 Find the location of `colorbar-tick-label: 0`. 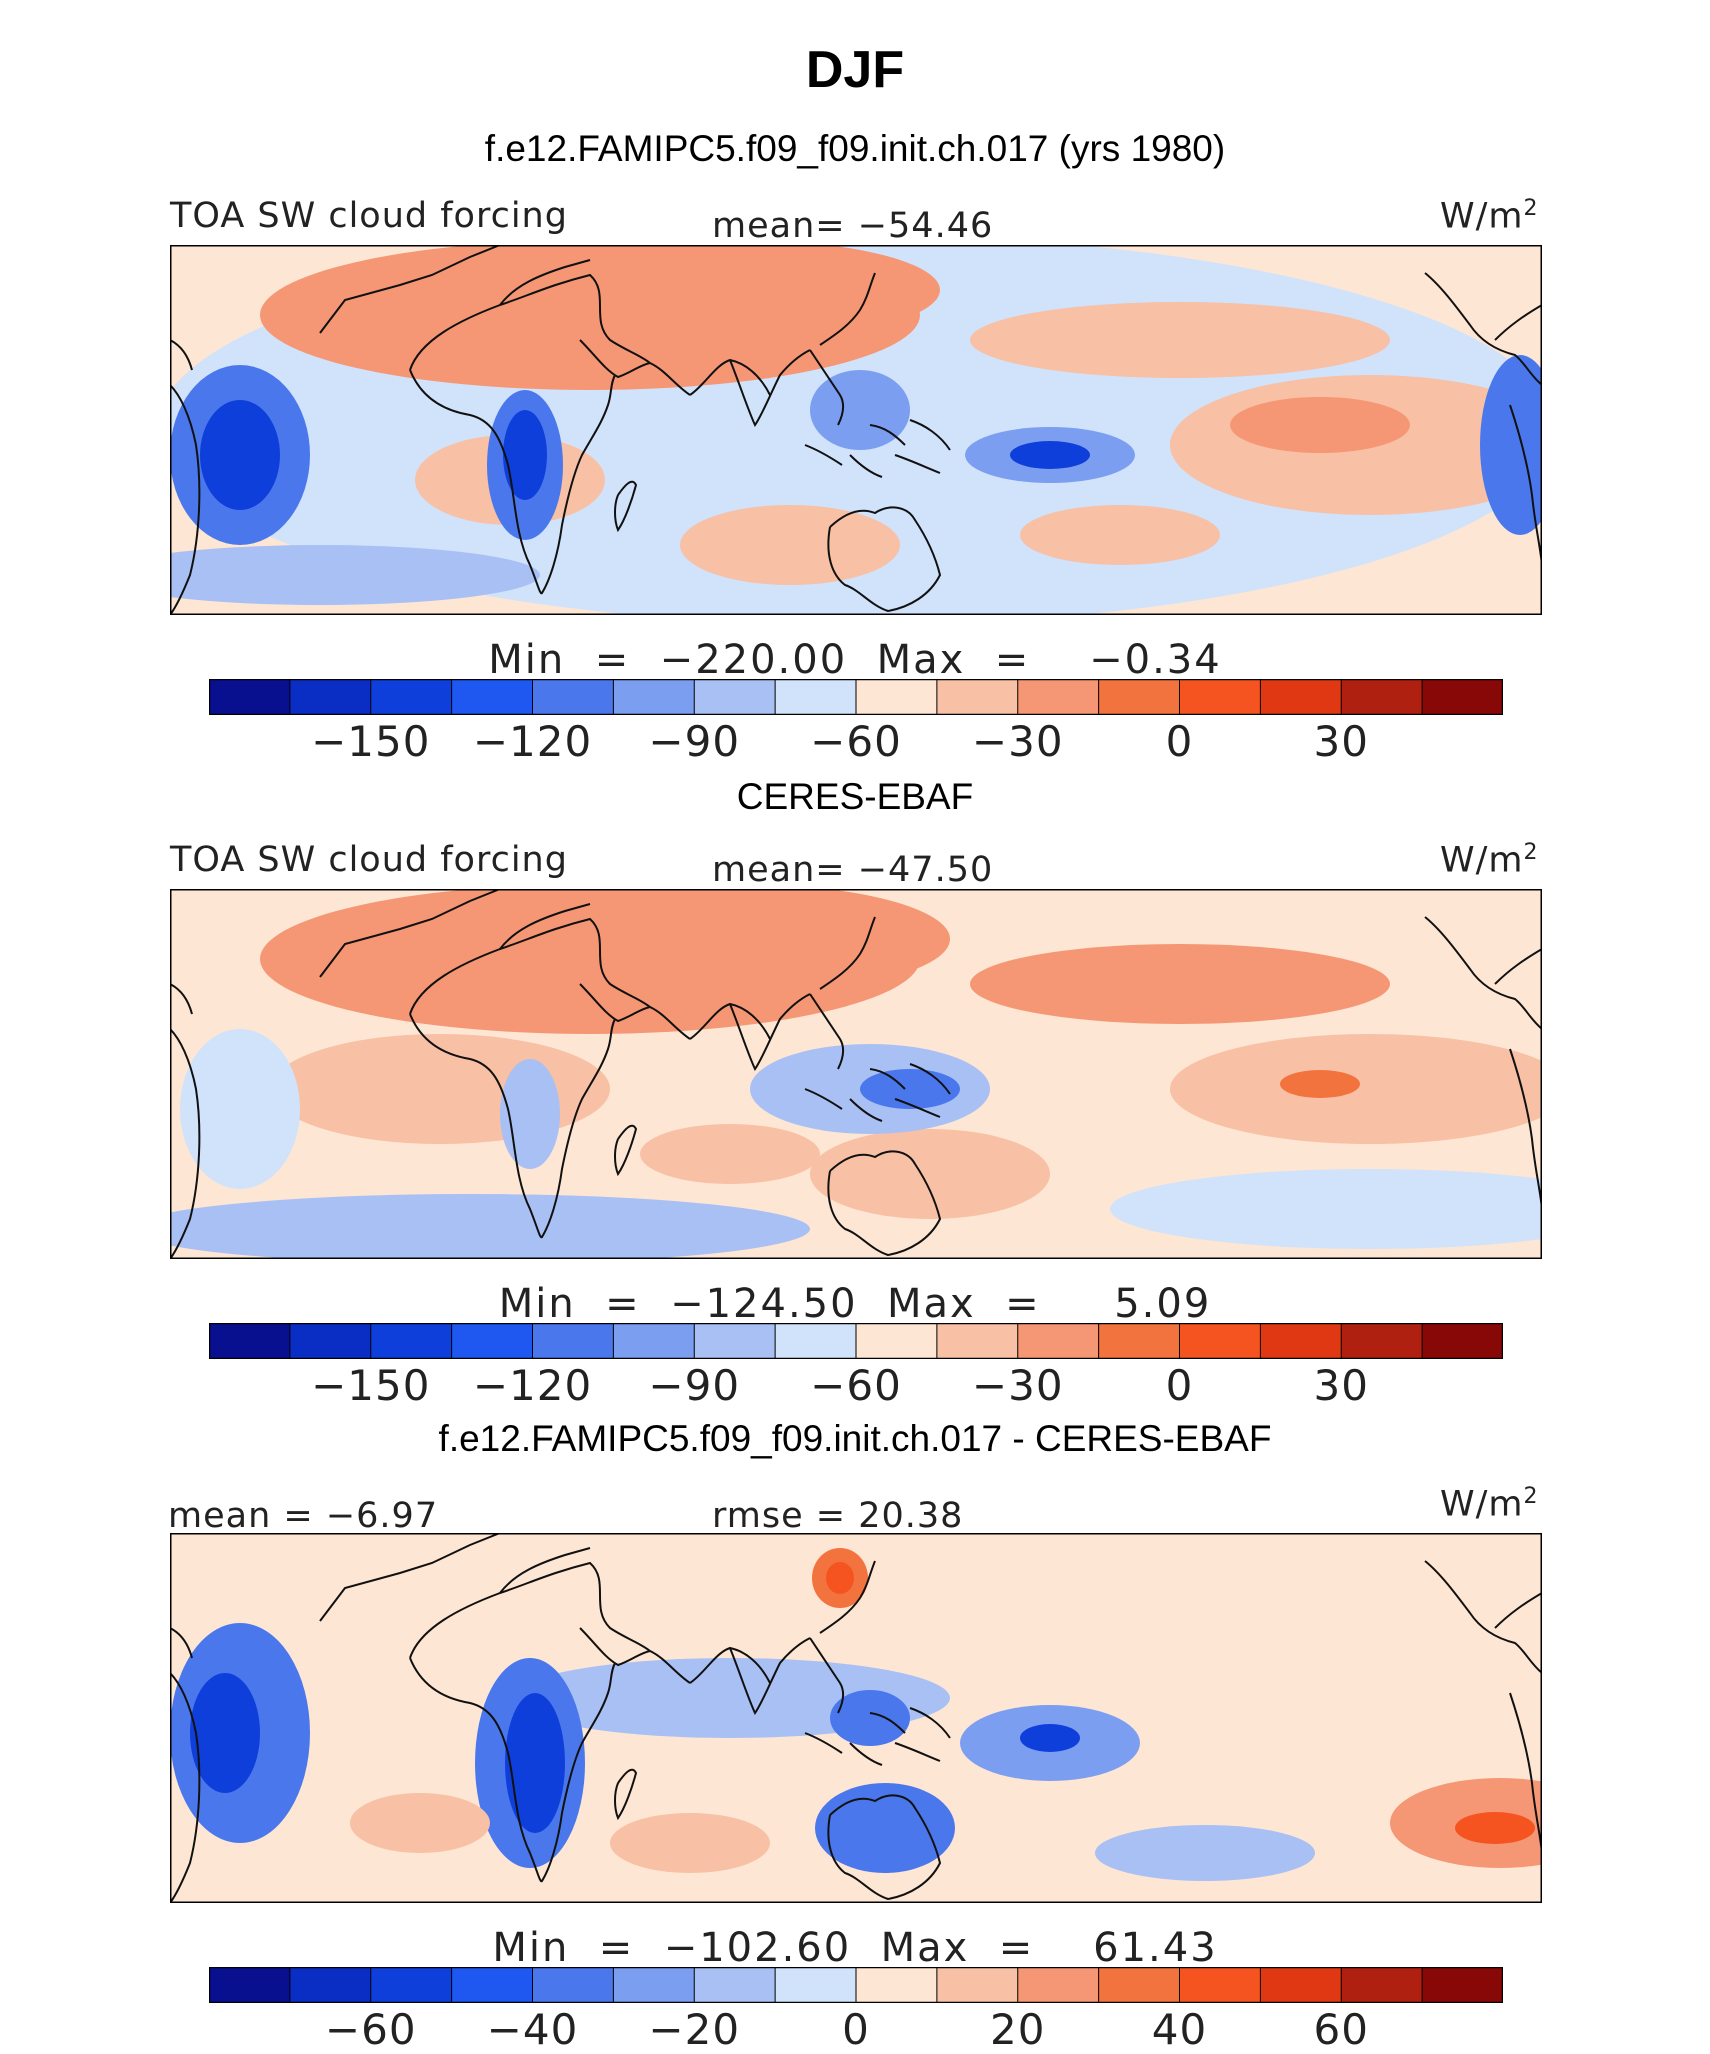

colorbar-tick-label: 0 is located at coordinates (1179, 741).